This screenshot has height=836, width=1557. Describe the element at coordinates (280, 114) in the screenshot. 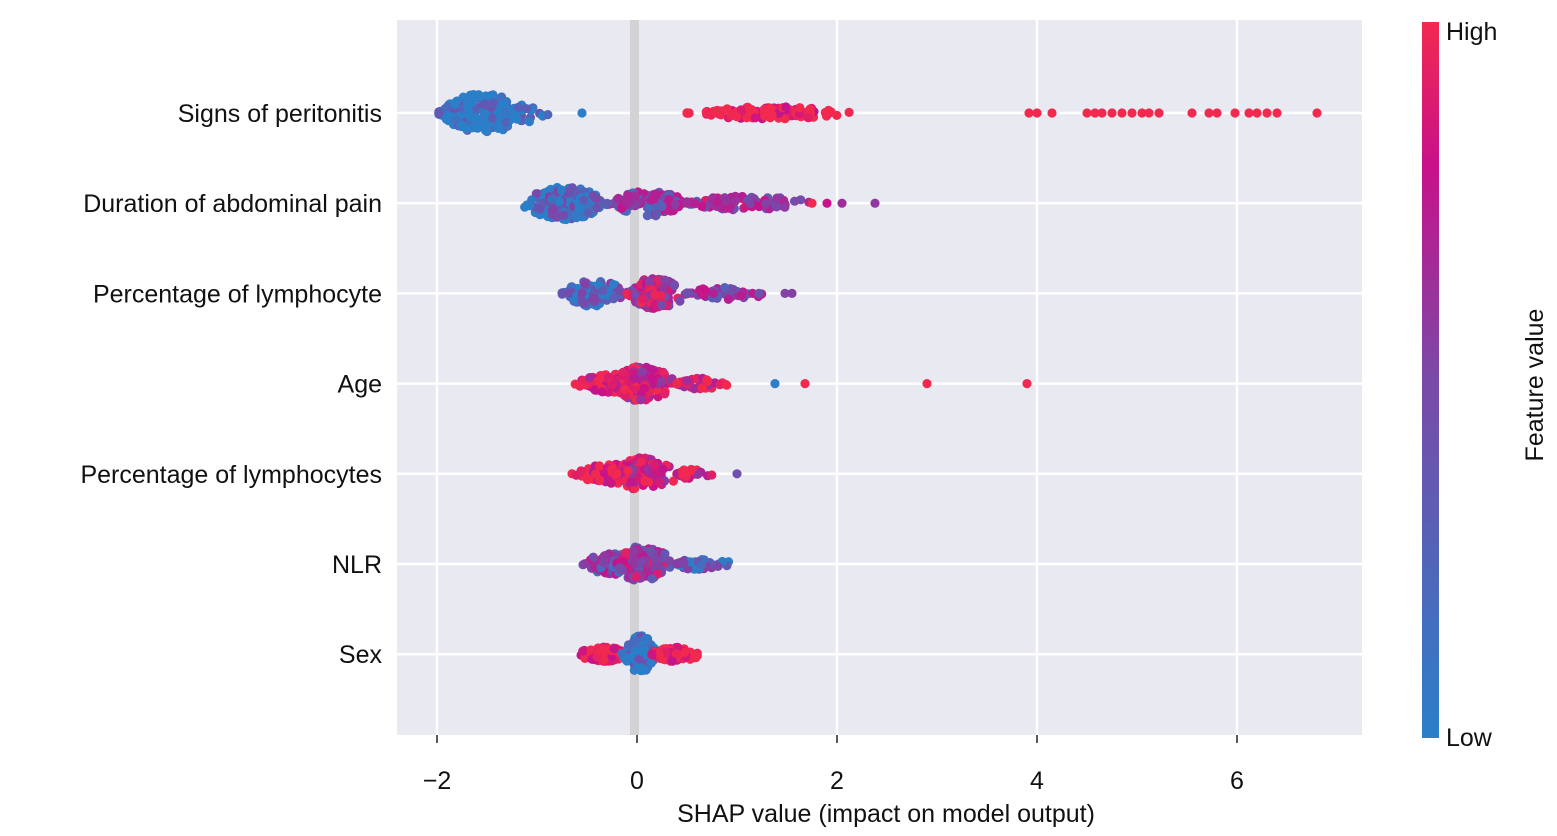

I see `feature-label: Signs of peritonitis` at that location.